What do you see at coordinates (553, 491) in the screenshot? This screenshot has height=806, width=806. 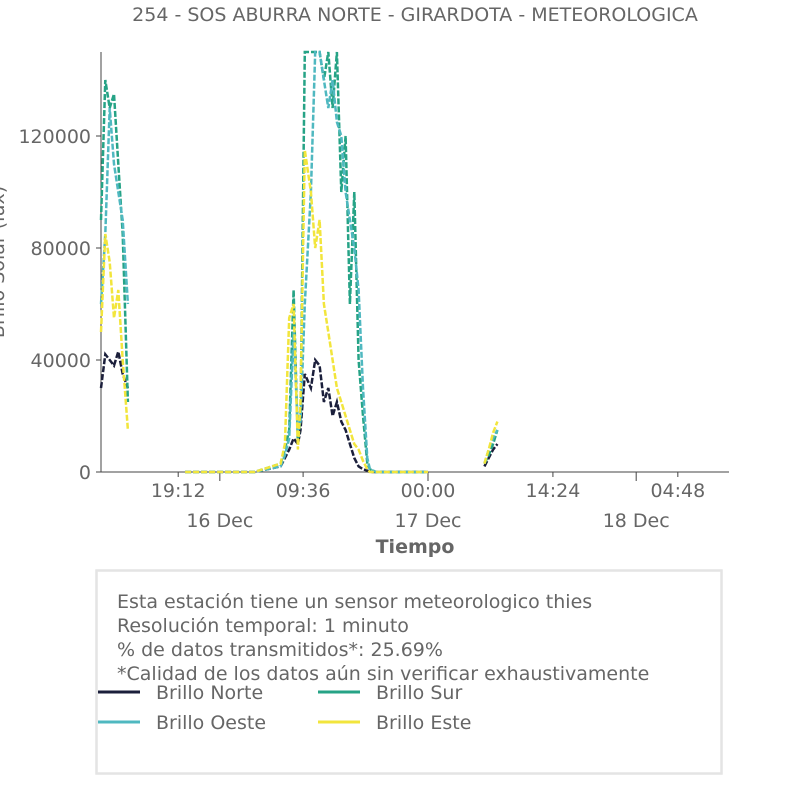 I see `x-tick-label: 14:24` at bounding box center [553, 491].